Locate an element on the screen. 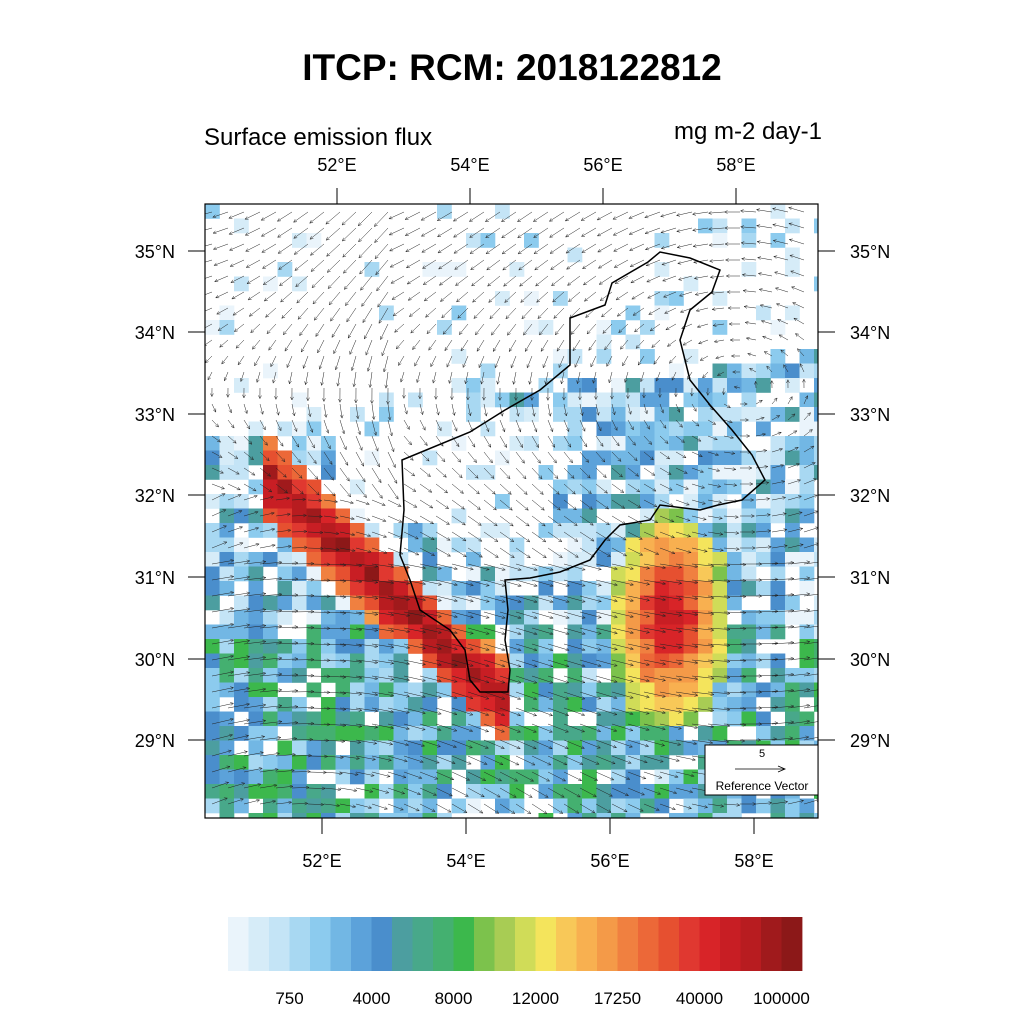 The width and height of the screenshot is (1024, 1024). left-lat-label: 30°N is located at coordinates (155, 660).